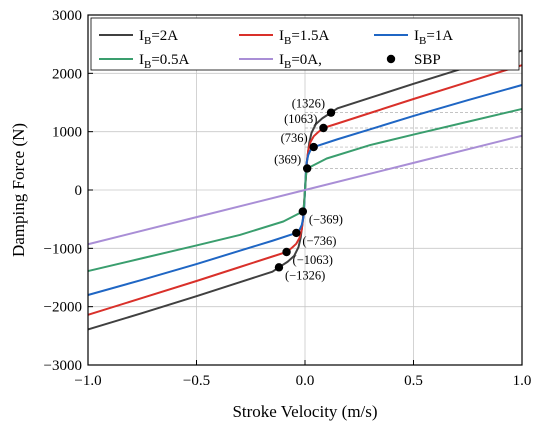 Image resolution: width=550 pixels, height=433 pixels. I want to click on legend: IB=2A IB=1.5A IB=1A IB=0.5A IB=0A, SBP, so click(305, 44).